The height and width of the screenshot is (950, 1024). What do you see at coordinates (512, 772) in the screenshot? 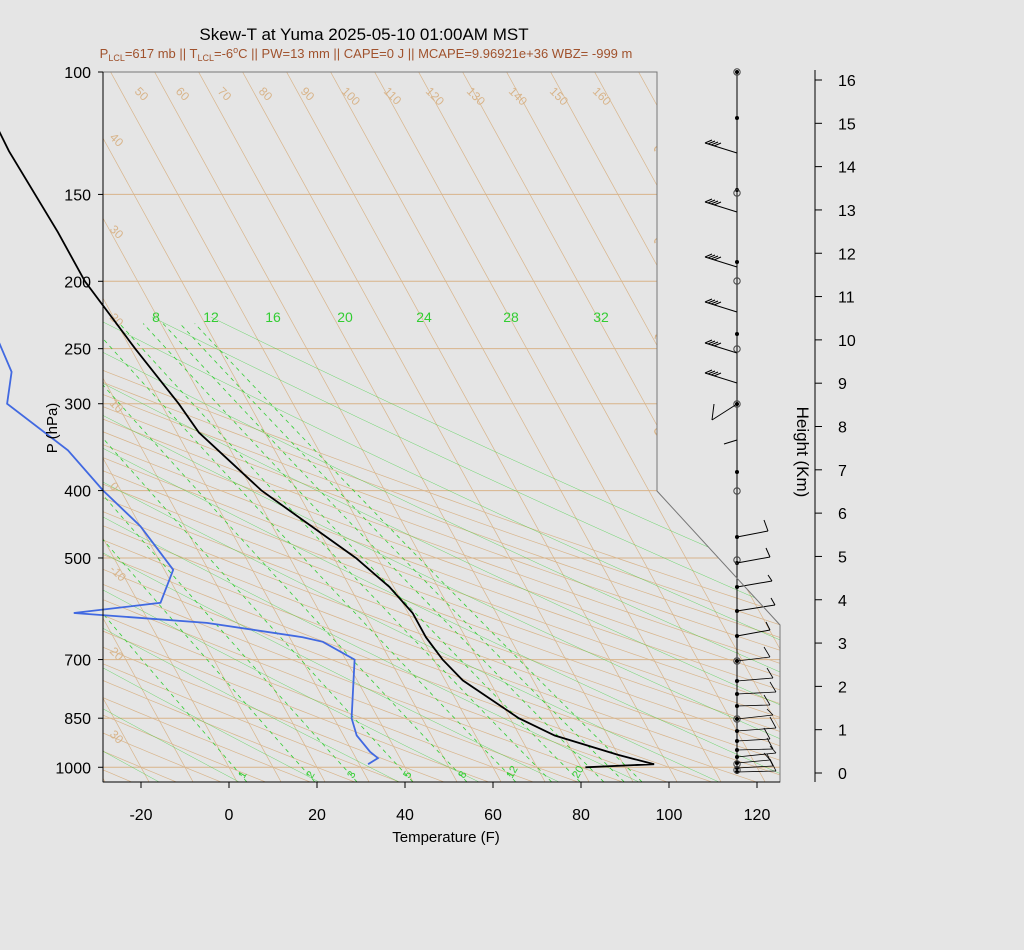
I see `mixing-ratio-bottom-label: 12` at bounding box center [512, 772].